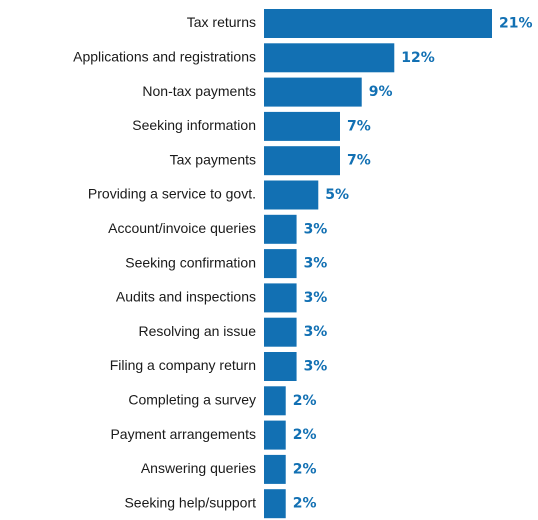 Image resolution: width=538 pixels, height=520 pixels. What do you see at coordinates (199, 91) in the screenshot?
I see `category-label: Non-tax payments` at bounding box center [199, 91].